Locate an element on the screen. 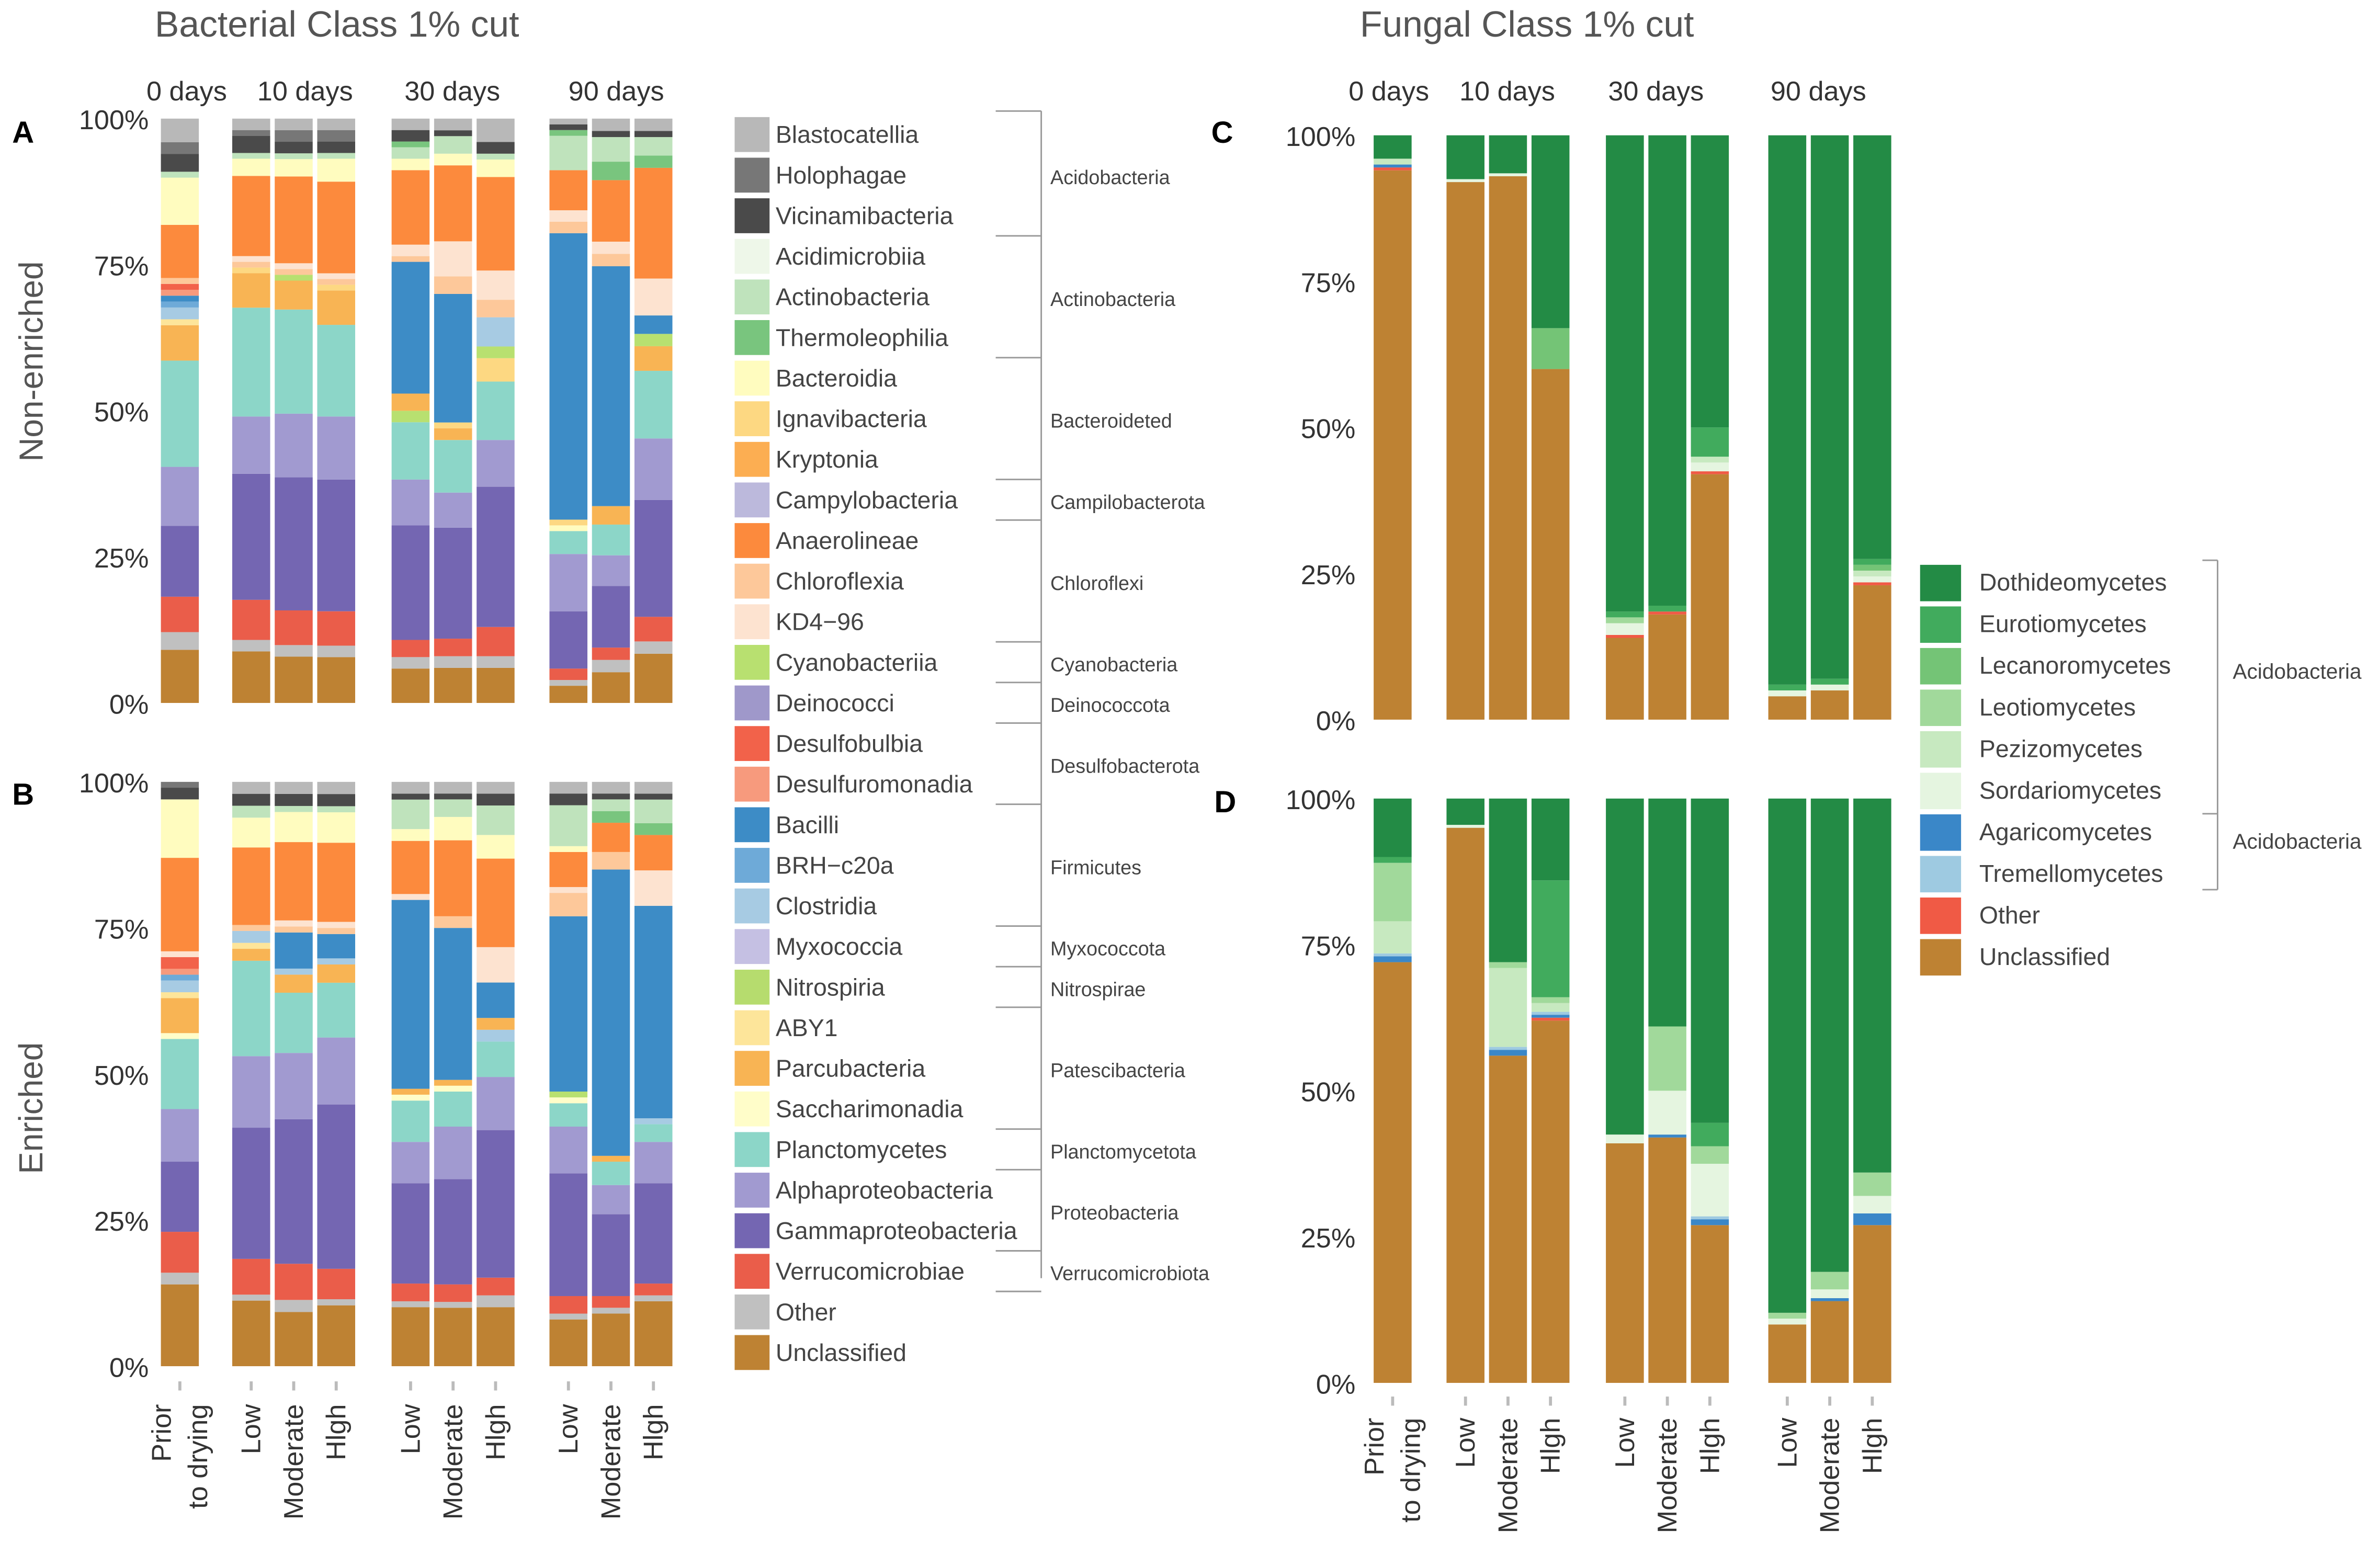  bar-segment-cyanobacteriia is located at coordinates (496, 352).